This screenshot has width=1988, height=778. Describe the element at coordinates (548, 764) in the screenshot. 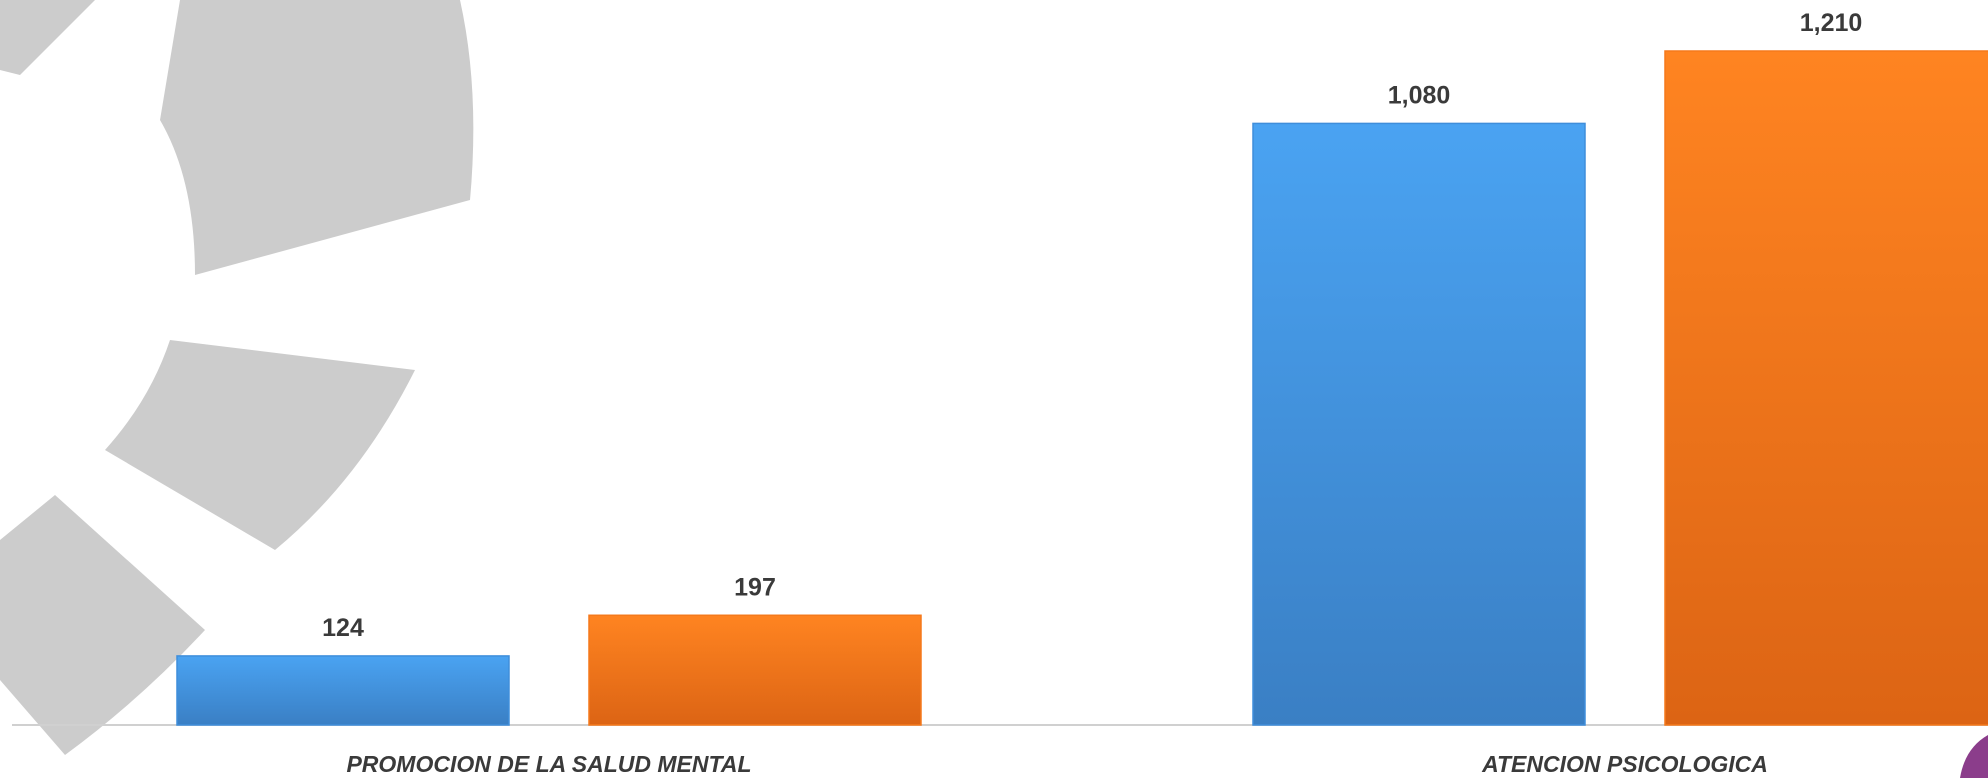

I see `category-label: PROMOCION DE LA SALUD MENTAL` at that location.